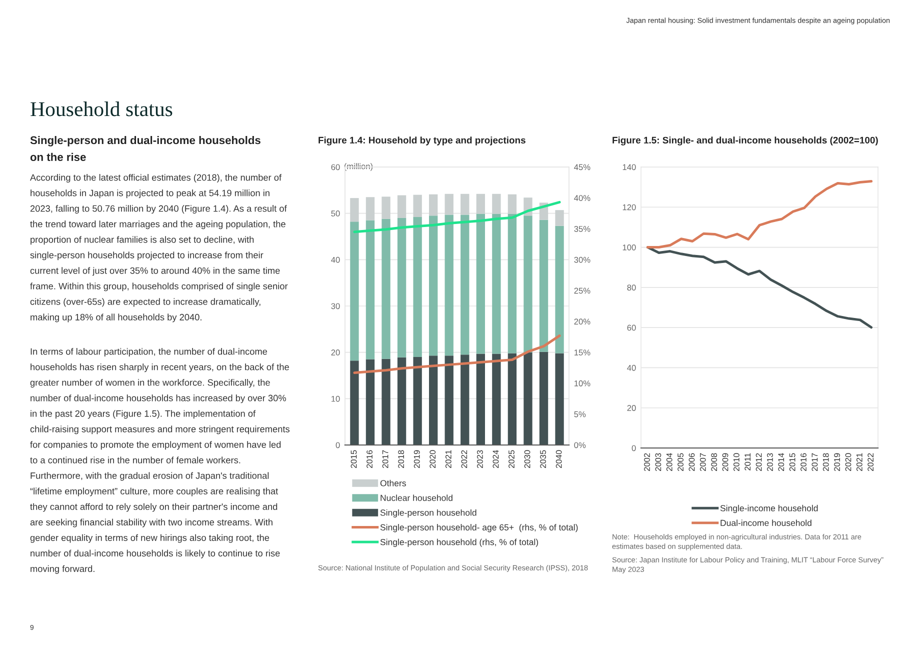 Image resolution: width=920 pixels, height=651 pixels. What do you see at coordinates (160, 461) in the screenshot?
I see `text: In terms of labour participation, the number of dual-income households has risen sharply in recent years, on the back of the greater number of women in the workforce. Specifically, the number of dual-income households has increased by over 30% in the past 20 years (Figure 1.5). The implementation of child-raising support measures and more stringent requirements for companies to promote the employment of women have led to a continued rise in the number of female workers. Furthermore, with the gradual erosion of Japan's traditional “lifetime employment” culture, more couples are realising that they cannot afford to rely solely on their partner's income and are seeking financial stability with two income streams. With gender equality in terms of new hirings also taking root, the number of dual-income households is likely to continue to rise moving forward.` at bounding box center [160, 461].